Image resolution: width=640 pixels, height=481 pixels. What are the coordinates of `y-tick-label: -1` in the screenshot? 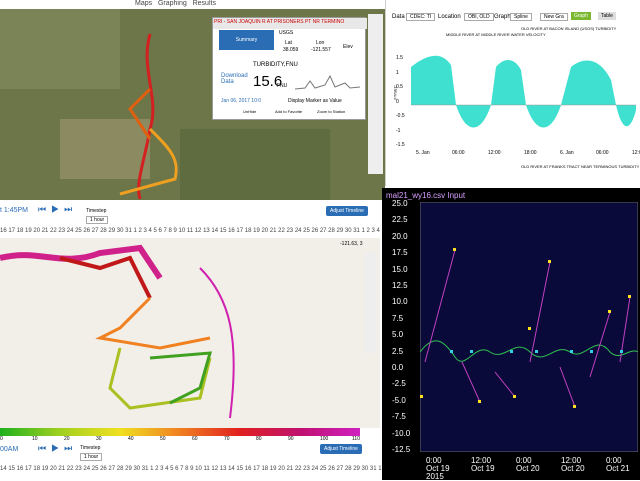 It's located at (398, 130).